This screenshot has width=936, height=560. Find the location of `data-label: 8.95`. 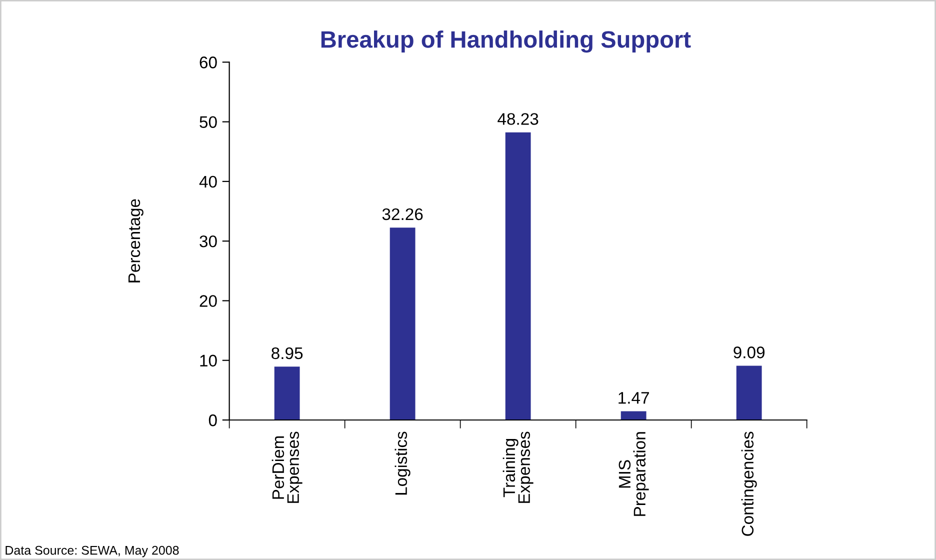

data-label: 8.95 is located at coordinates (287, 353).